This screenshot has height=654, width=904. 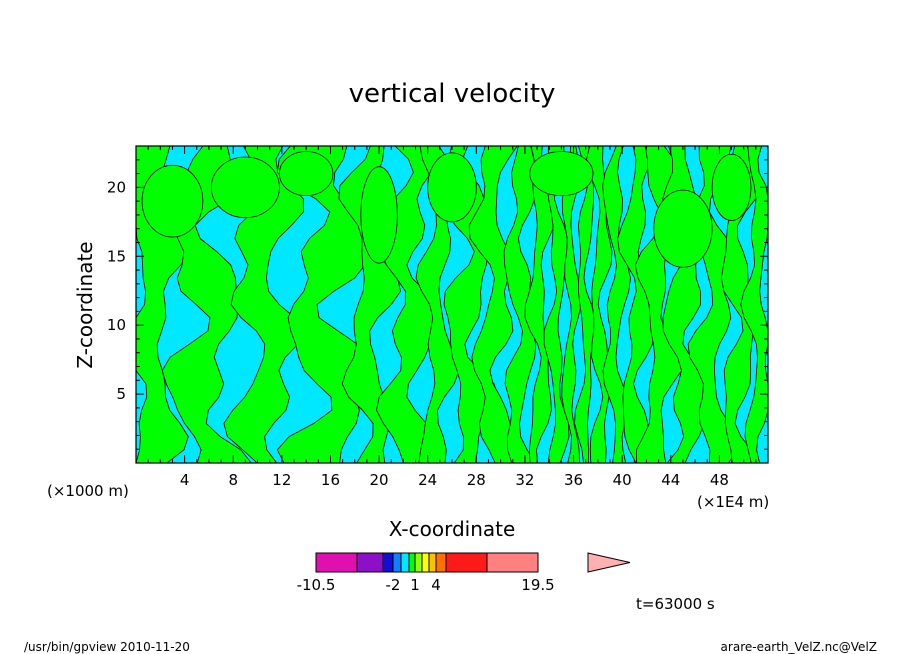 What do you see at coordinates (537, 585) in the screenshot?
I see `colorbar-tick-label: 19.5` at bounding box center [537, 585].